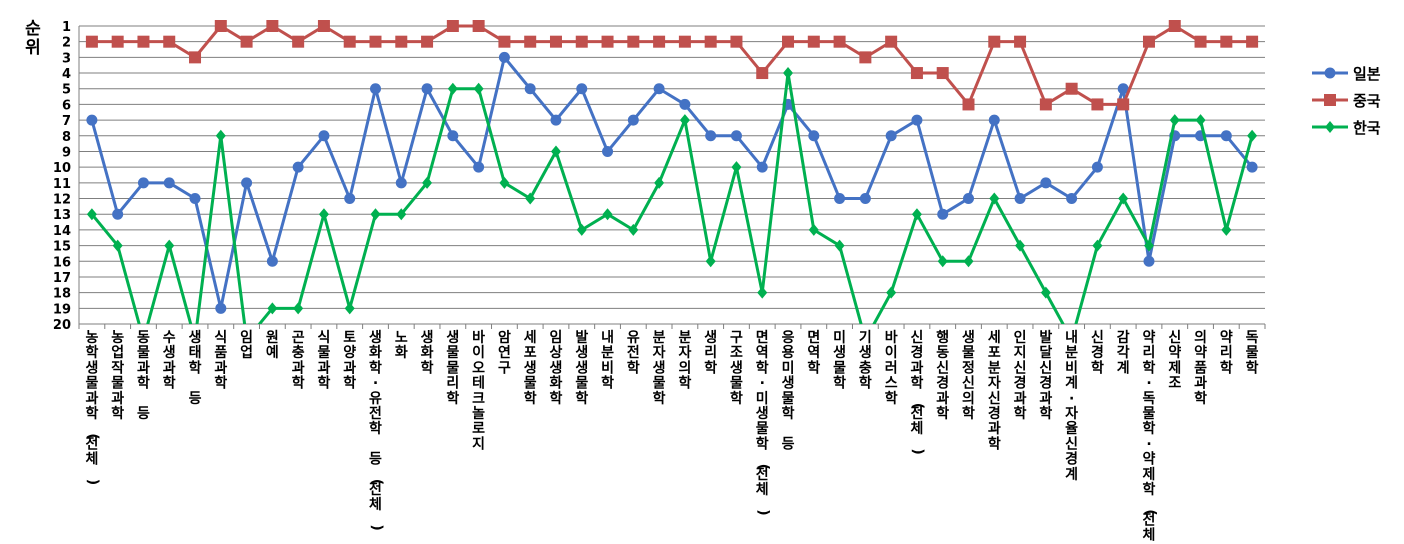  Describe the element at coordinates (918, 392) in the screenshot. I see `x-tick-label: 신 경 과 학 (전 체)` at that location.